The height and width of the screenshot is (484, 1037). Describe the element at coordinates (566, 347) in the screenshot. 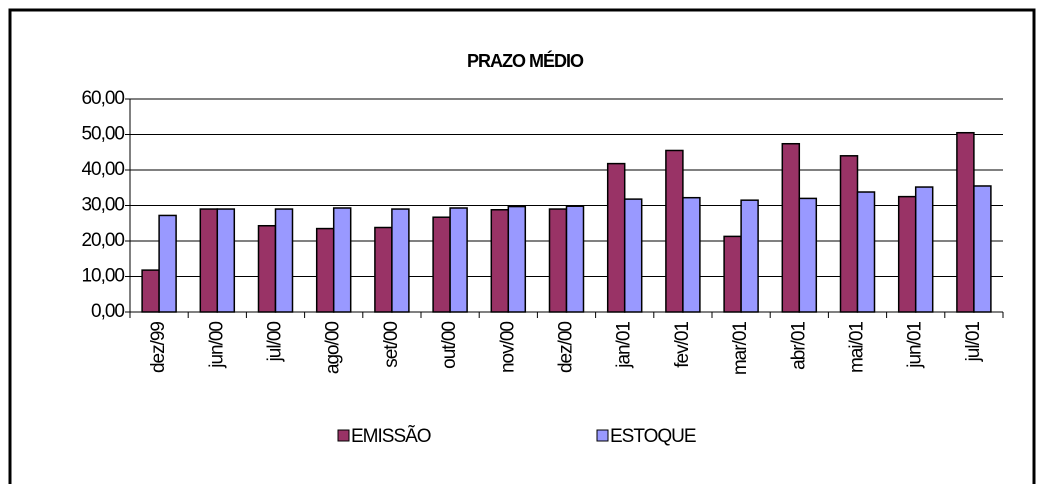

I see `x-tick-label: dez/00` at that location.